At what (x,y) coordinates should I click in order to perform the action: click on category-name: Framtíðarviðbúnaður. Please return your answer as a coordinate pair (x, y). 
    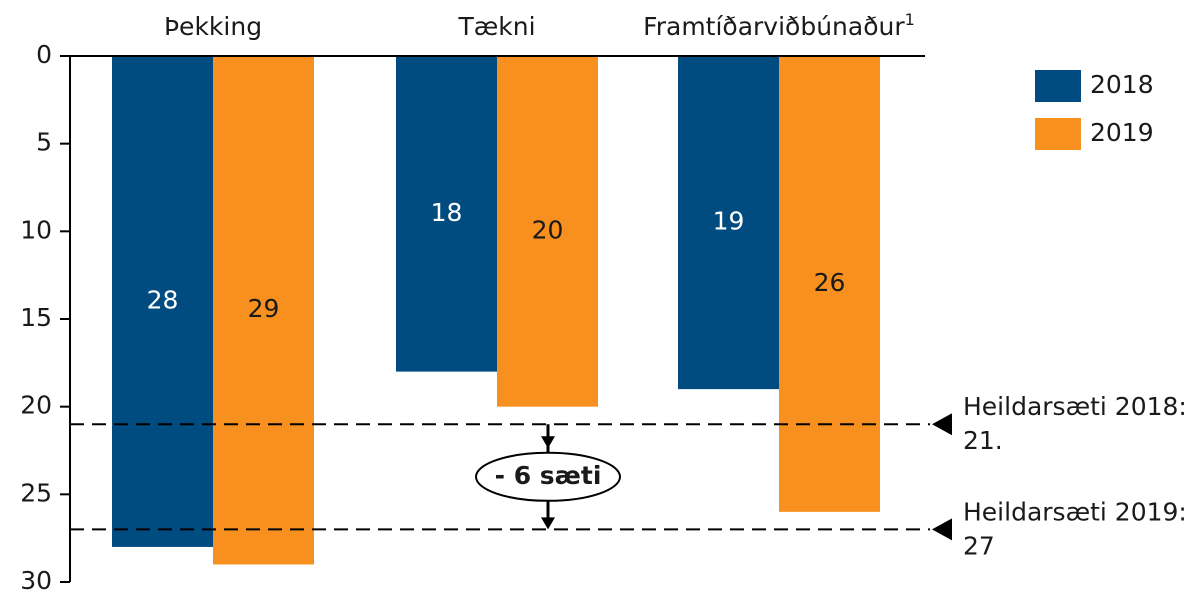
    Looking at the image, I should click on (774, 26).